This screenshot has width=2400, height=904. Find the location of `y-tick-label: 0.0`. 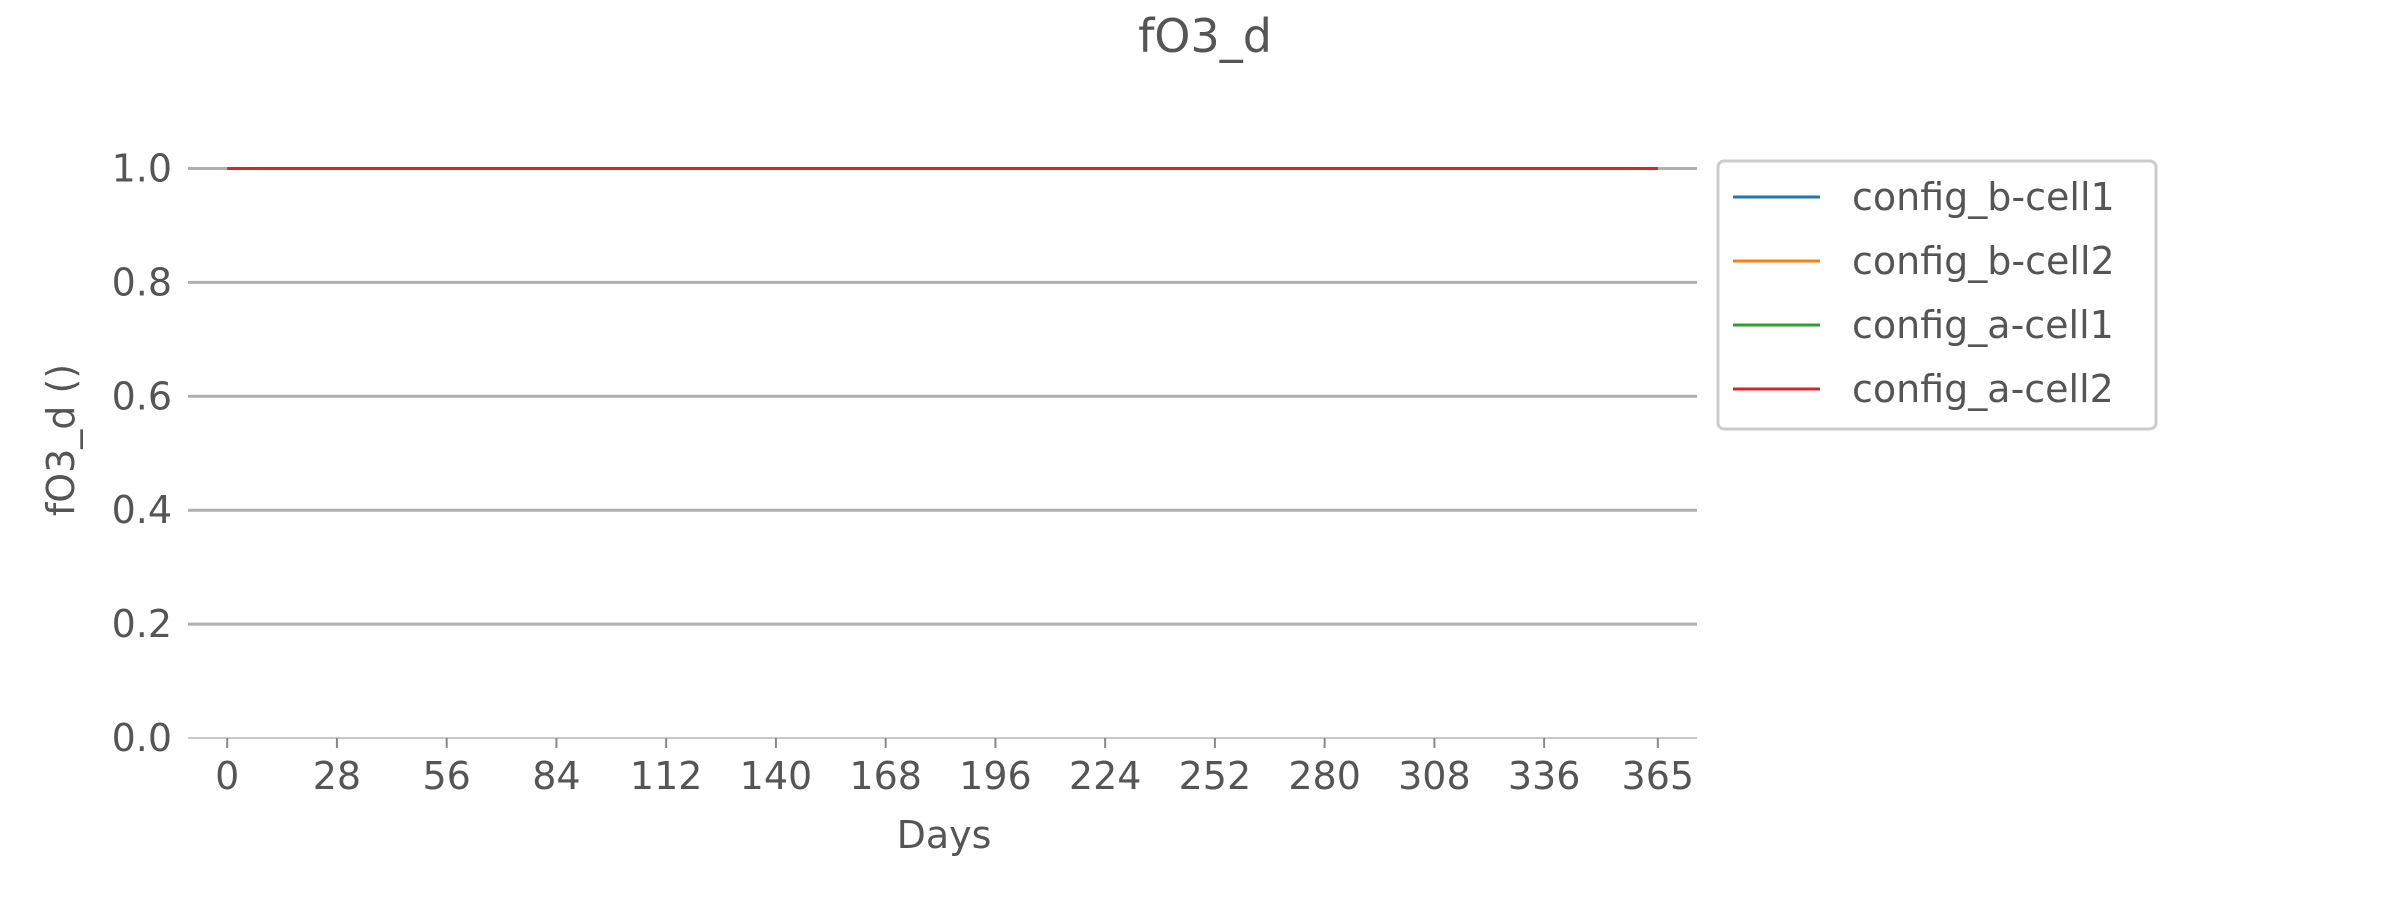

y-tick-label: 0.0 is located at coordinates (142, 738).